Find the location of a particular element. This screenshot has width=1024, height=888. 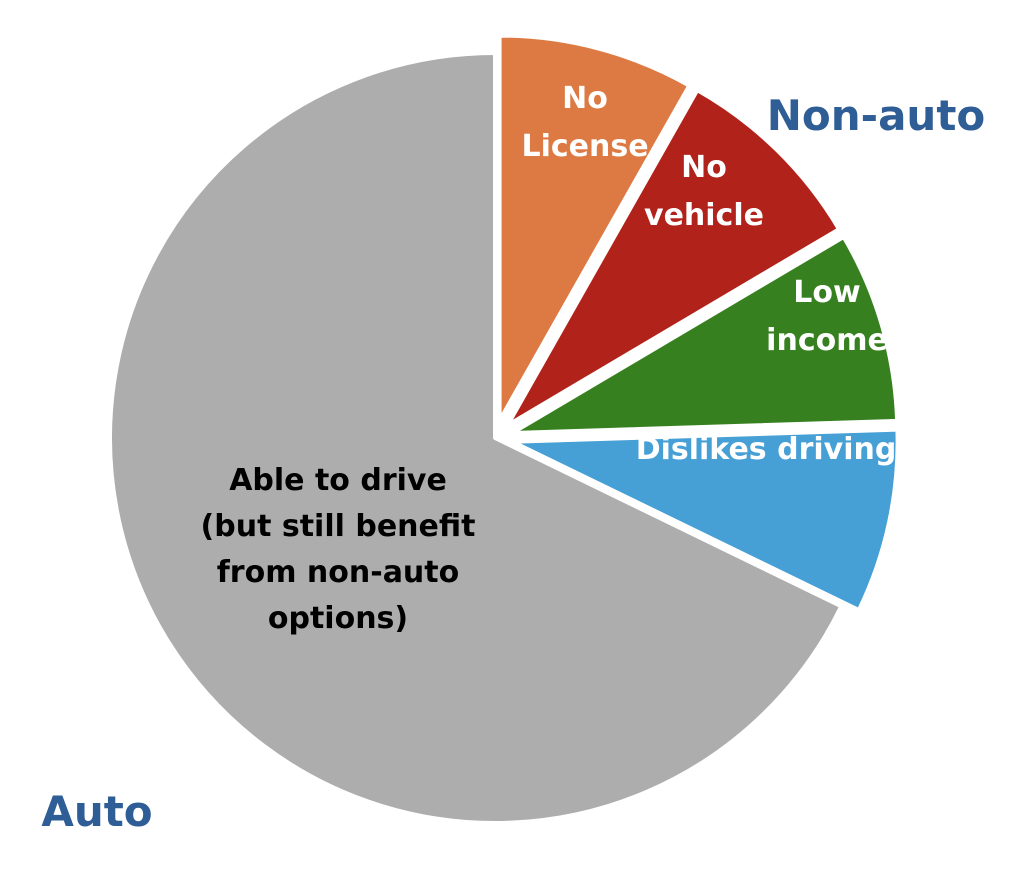

slice-label-0: No License is located at coordinates (584, 122).